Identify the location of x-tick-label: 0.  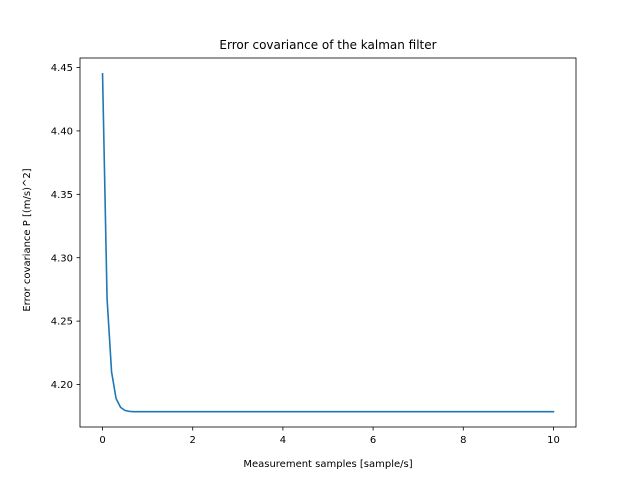
(102, 440).